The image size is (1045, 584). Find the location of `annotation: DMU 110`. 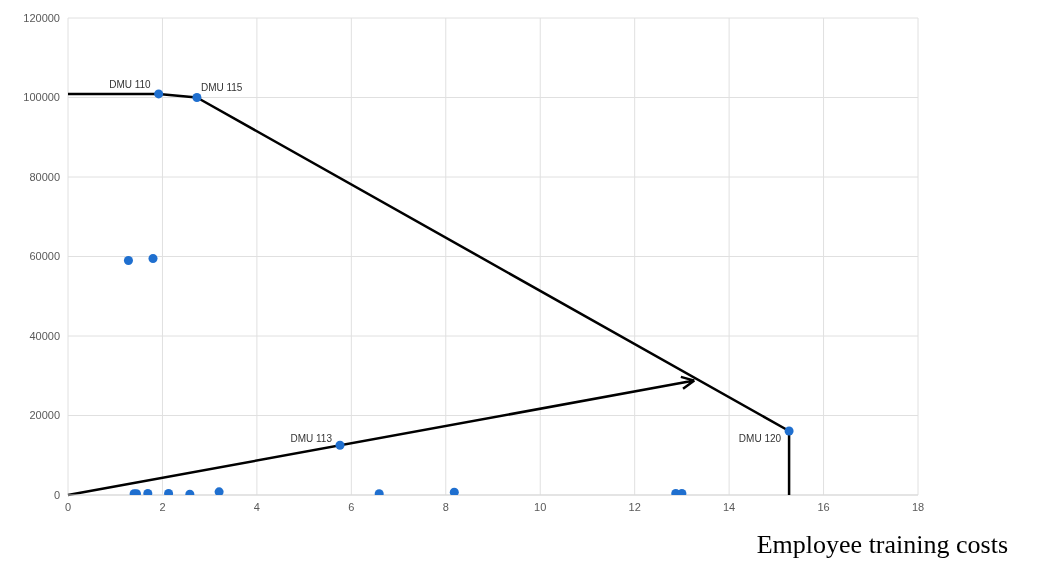

annotation: DMU 110 is located at coordinates (130, 84).